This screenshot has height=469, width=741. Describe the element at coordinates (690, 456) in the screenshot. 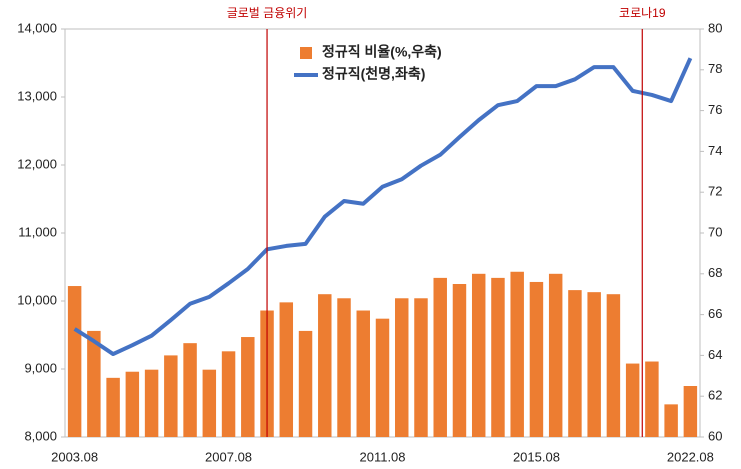

I see `x-tick-label: 2022.08` at that location.